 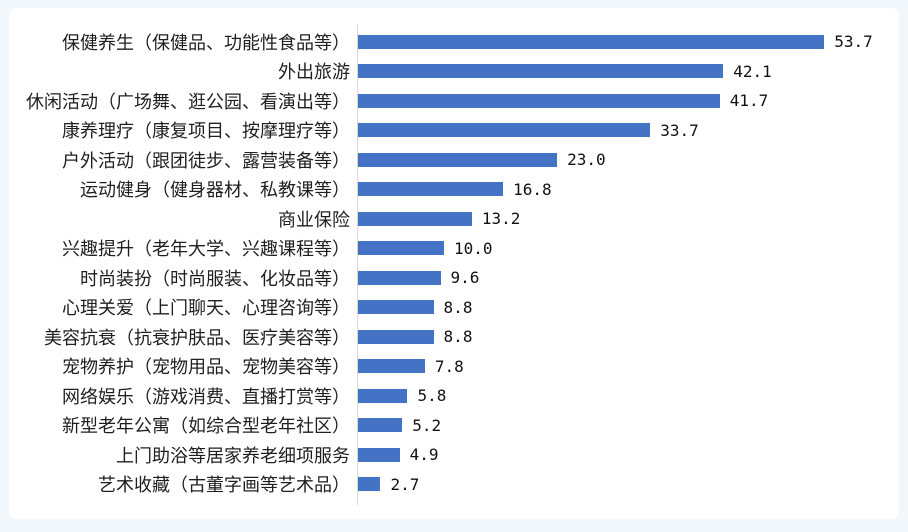 What do you see at coordinates (628, 249) in the screenshot?
I see `plot-area: 10.0` at bounding box center [628, 249].